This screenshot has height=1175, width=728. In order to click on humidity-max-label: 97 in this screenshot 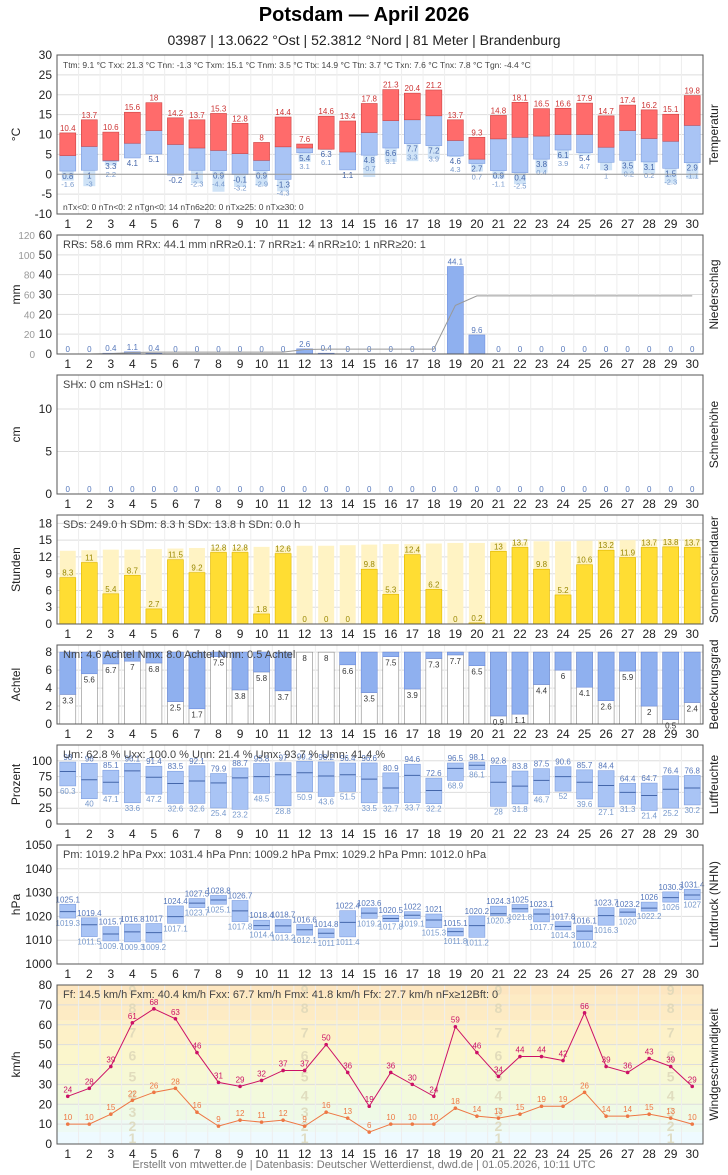, I will do `click(283, 758)`.